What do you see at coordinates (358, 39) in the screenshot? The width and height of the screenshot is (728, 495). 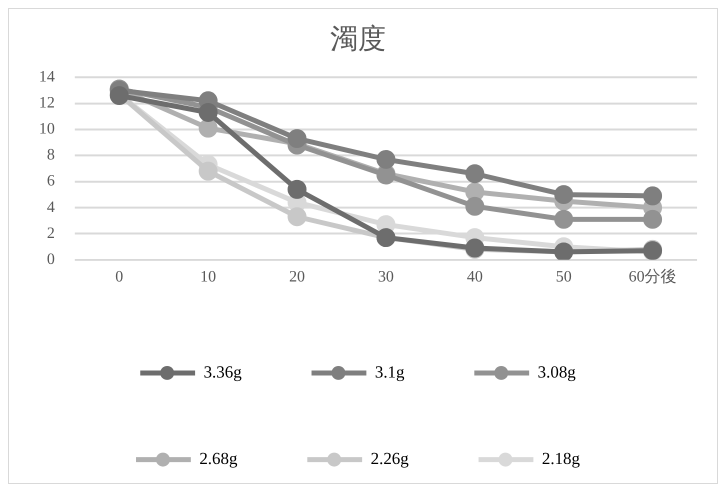 I see `chart-title: 濁度` at bounding box center [358, 39].